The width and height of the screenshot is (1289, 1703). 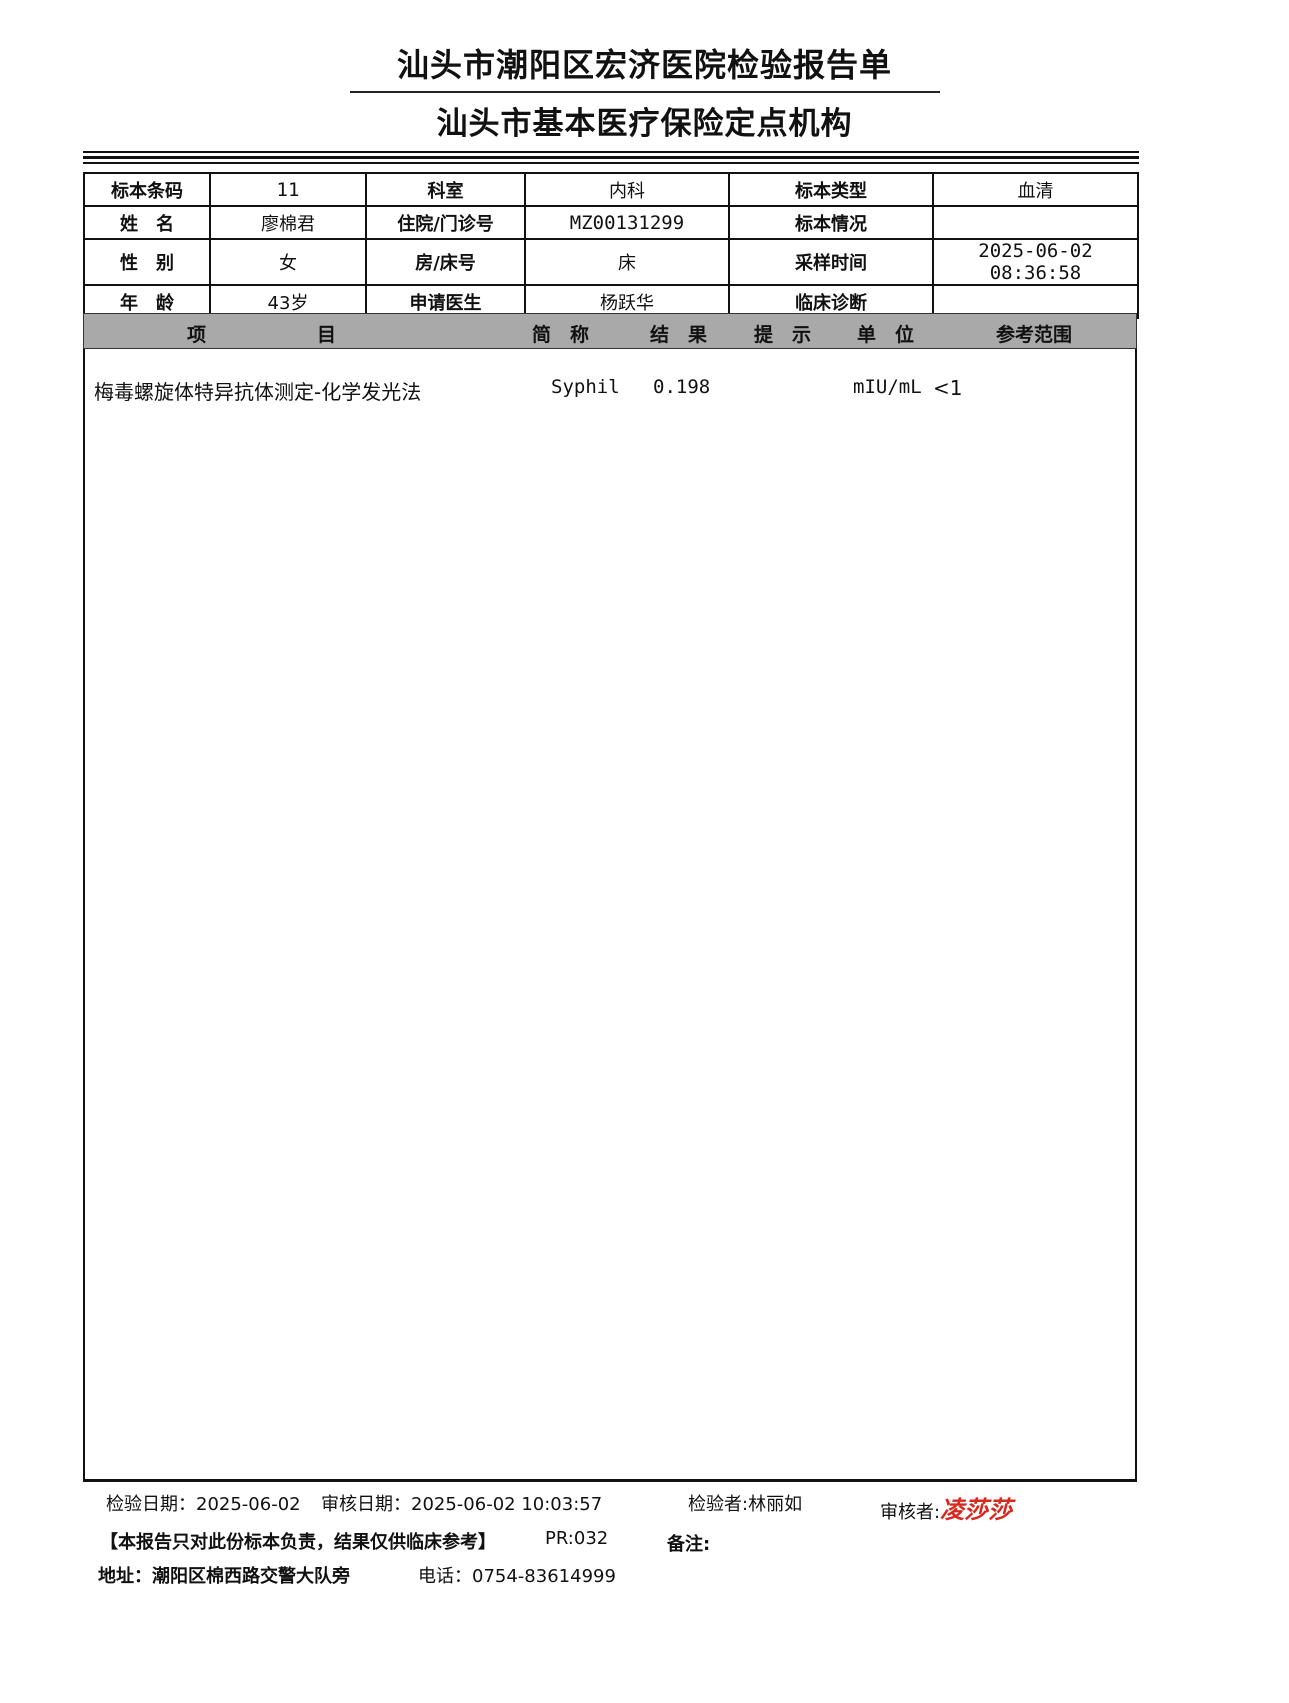 I want to click on address: 地址：潮阳区棉西路交警大队旁, so click(x=224, y=1576).